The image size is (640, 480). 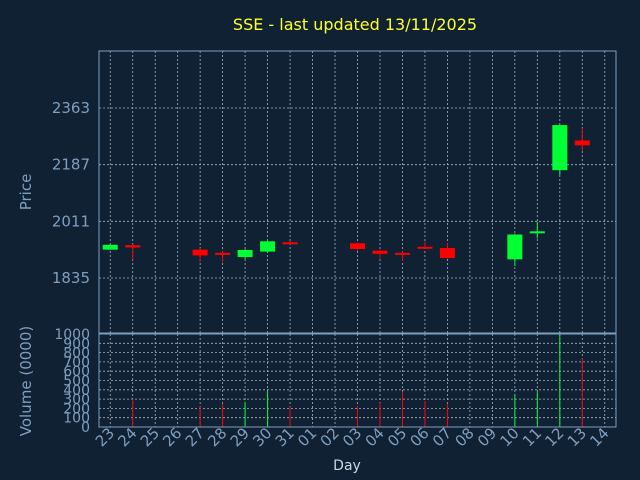 I want to click on volume-axis-label: Volume (0000), so click(x=26, y=381).